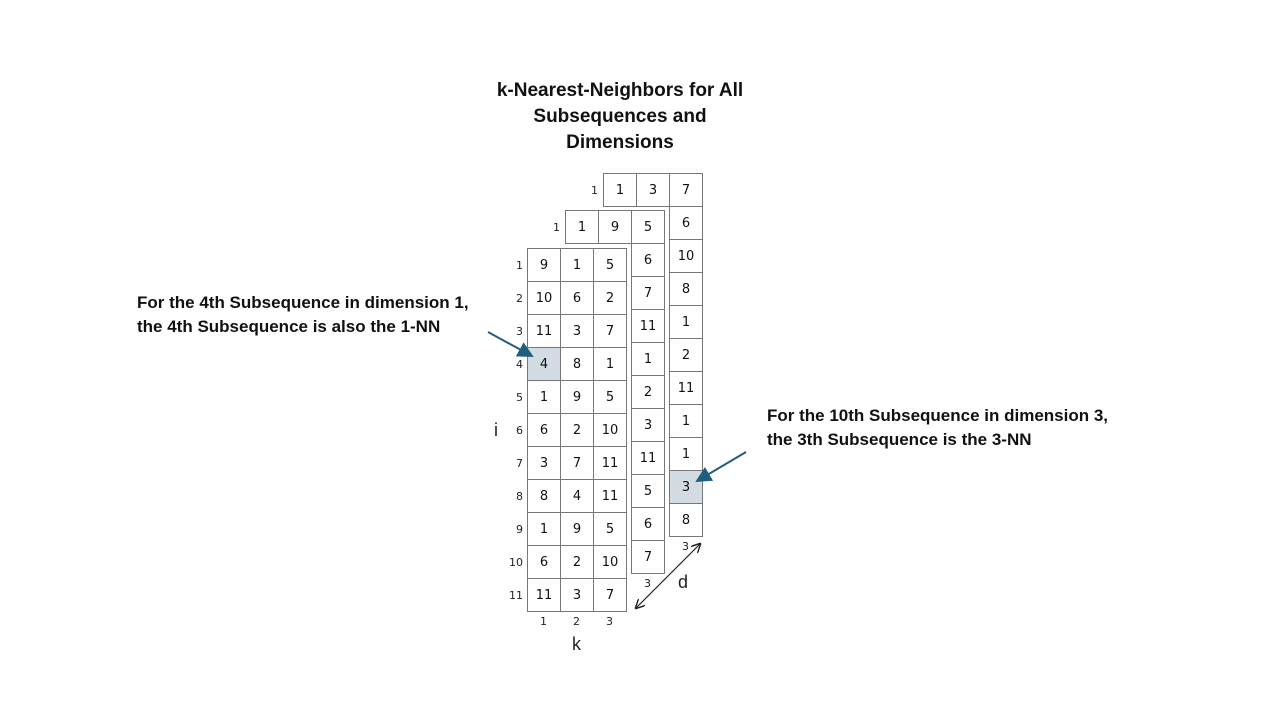 This screenshot has height=720, width=1280. Describe the element at coordinates (510, 344) in the screenshot. I see `annotation-arrow-left` at that location.